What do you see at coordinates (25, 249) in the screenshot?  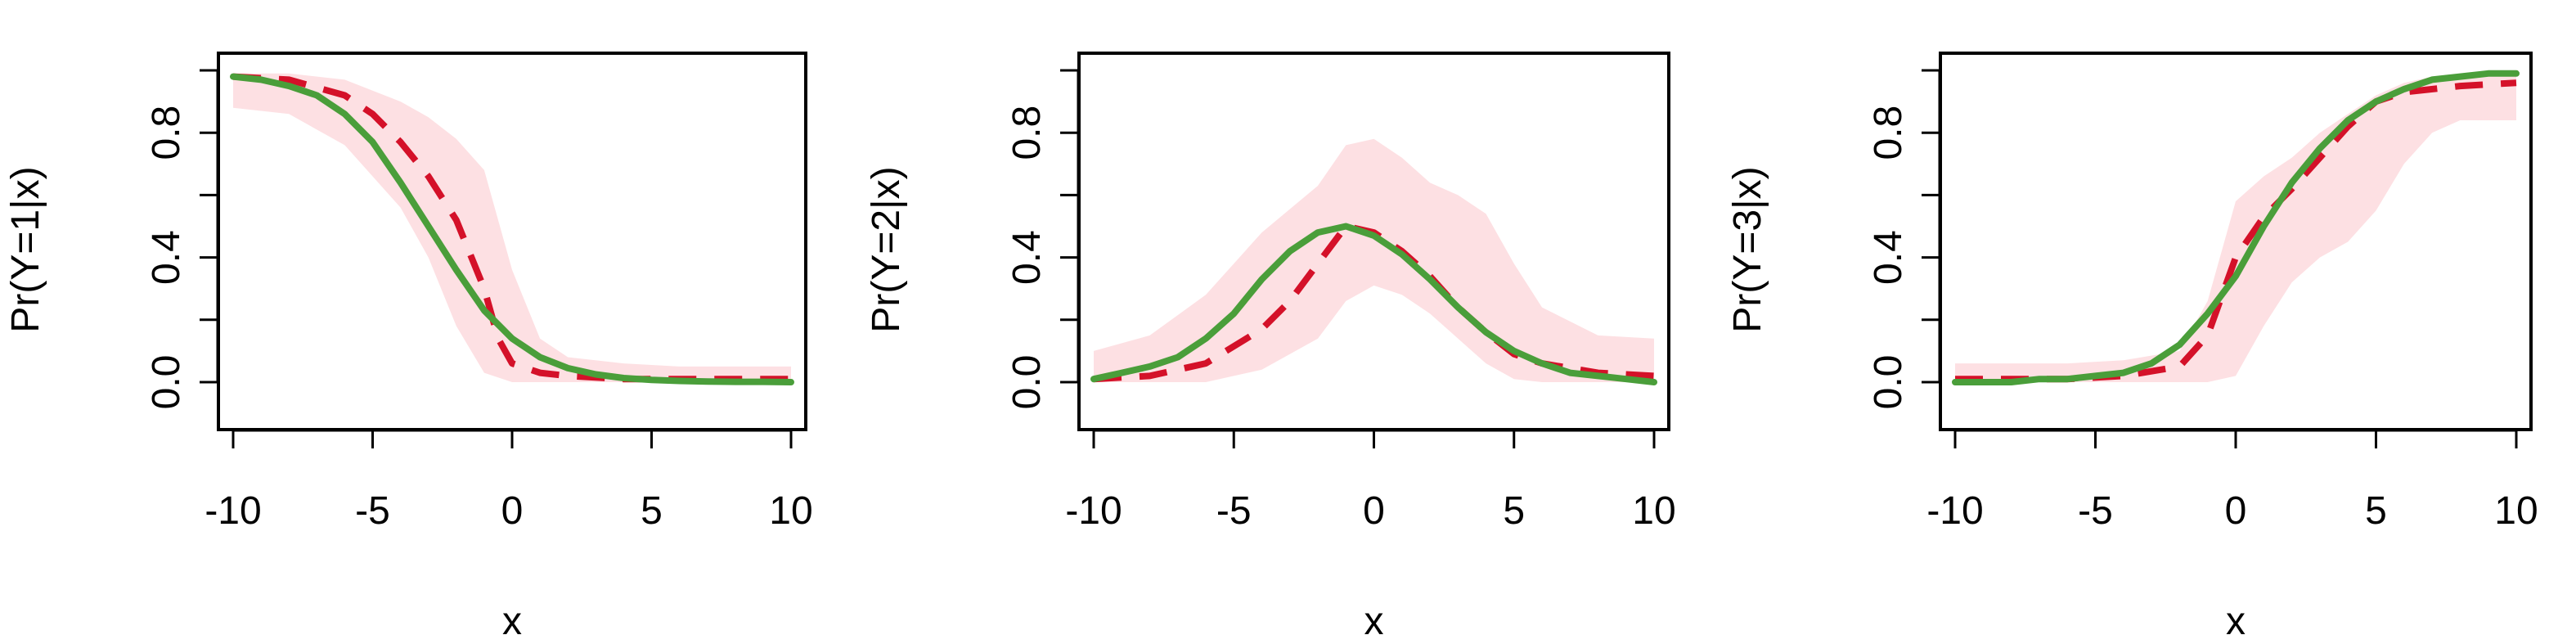 I see `y-axis-title: Pr(Y=1|x)` at bounding box center [25, 249].